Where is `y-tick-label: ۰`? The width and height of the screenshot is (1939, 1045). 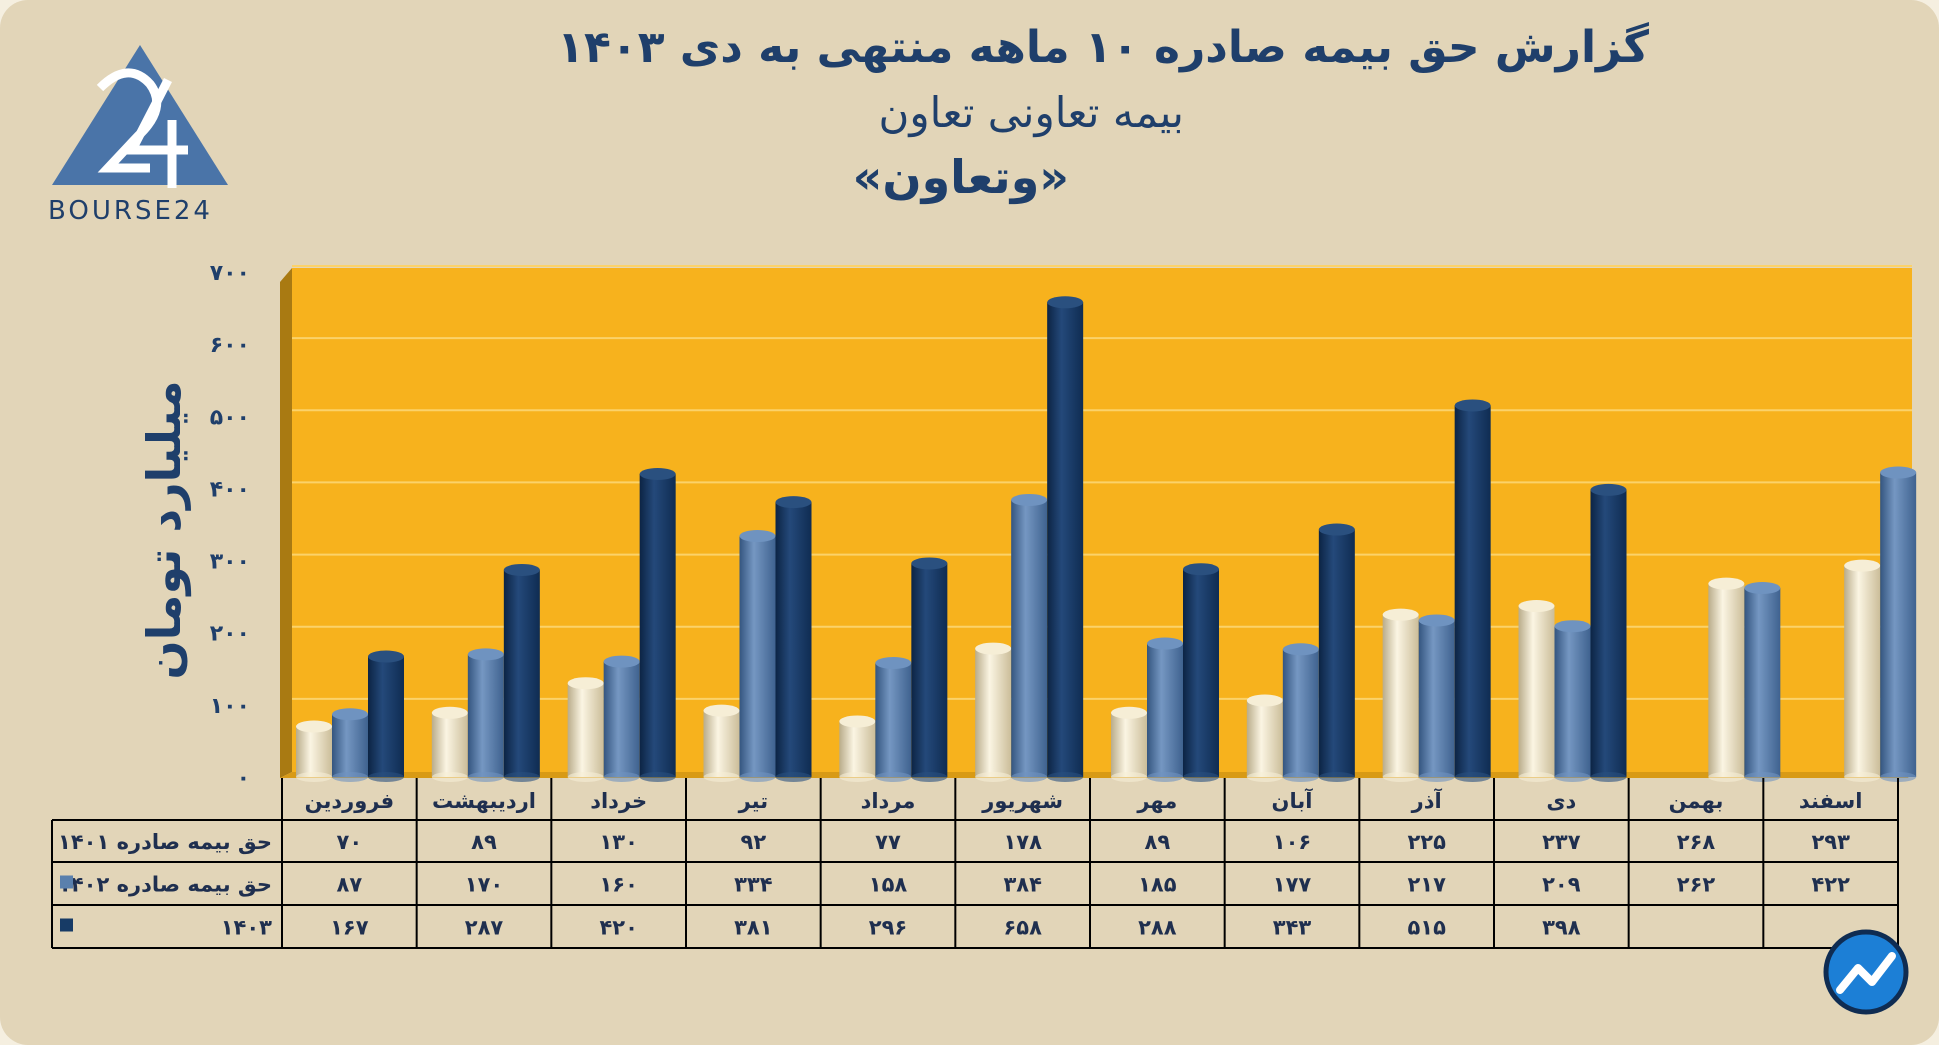
y-tick-label: ۰ is located at coordinates (243, 778).